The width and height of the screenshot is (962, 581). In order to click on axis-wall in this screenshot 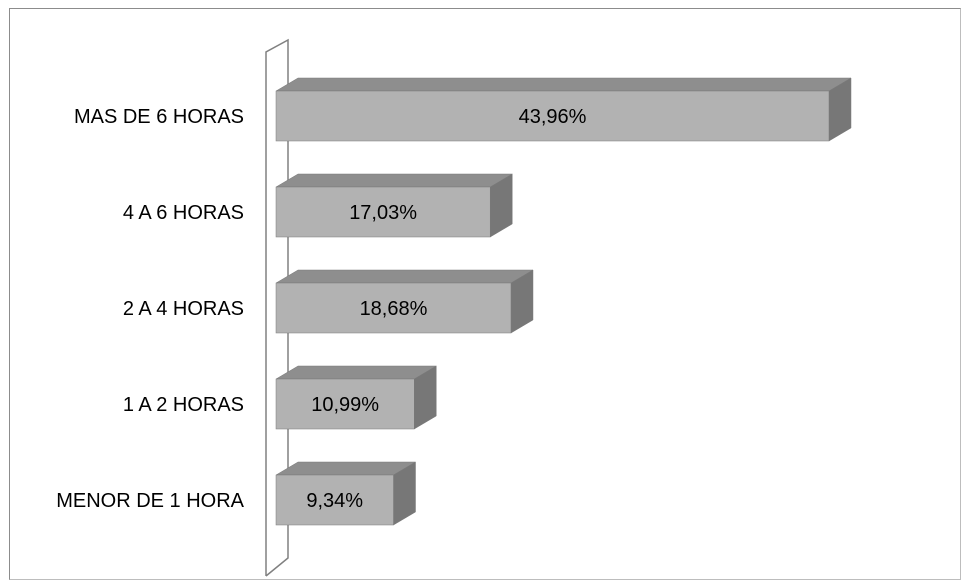, I will do `click(277, 307)`.